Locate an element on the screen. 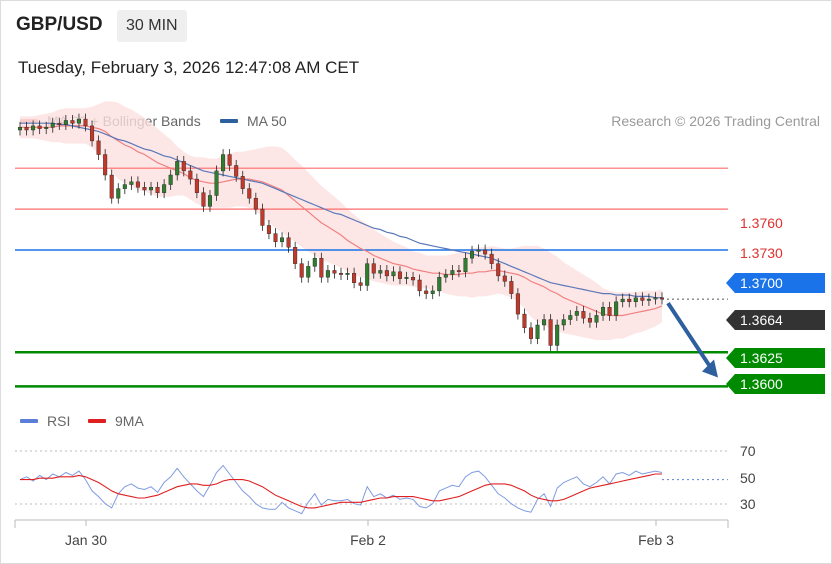 Image resolution: width=832 pixels, height=564 pixels. forecast-arrow-layer is located at coordinates (692, 339).